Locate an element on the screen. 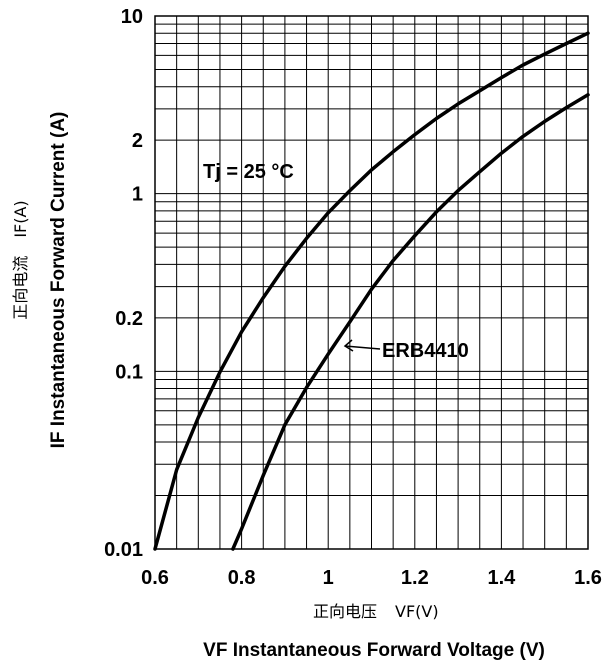  x-tick-labels: 0.6 0.8 1 1.2 1.4 1.6 is located at coordinates (371, 578).